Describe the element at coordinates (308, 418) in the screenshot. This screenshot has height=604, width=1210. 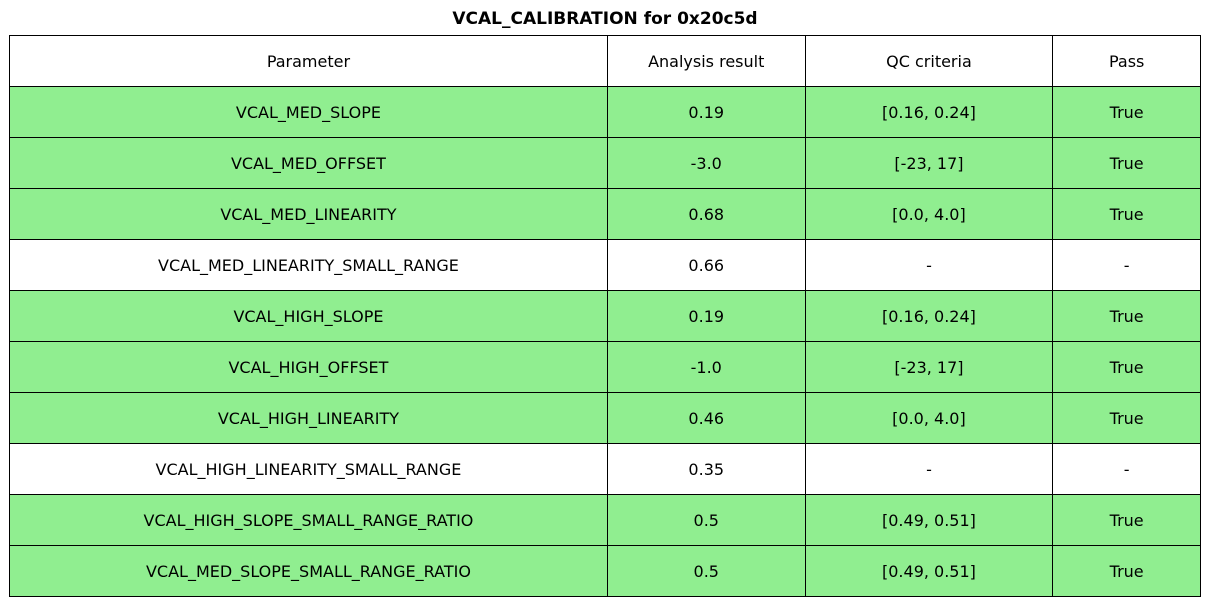
I see `cell-parameter: VCAL_HIGH_LINEARITY` at that location.